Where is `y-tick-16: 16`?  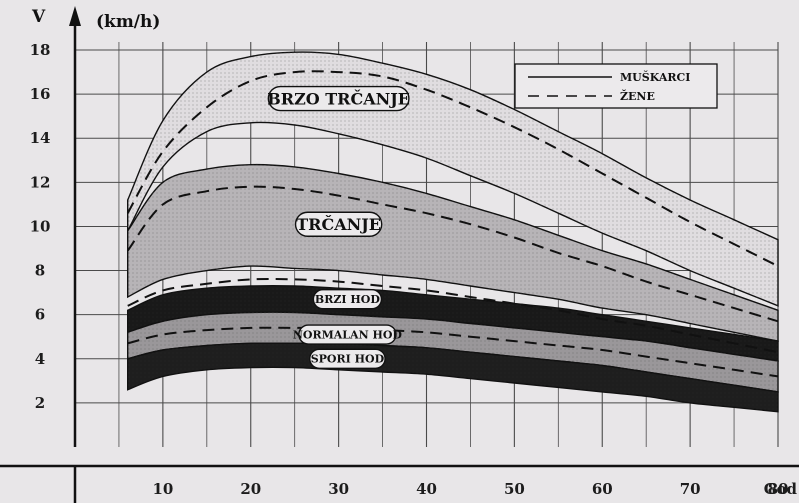 y-tick-16: 16 is located at coordinates (40, 94).